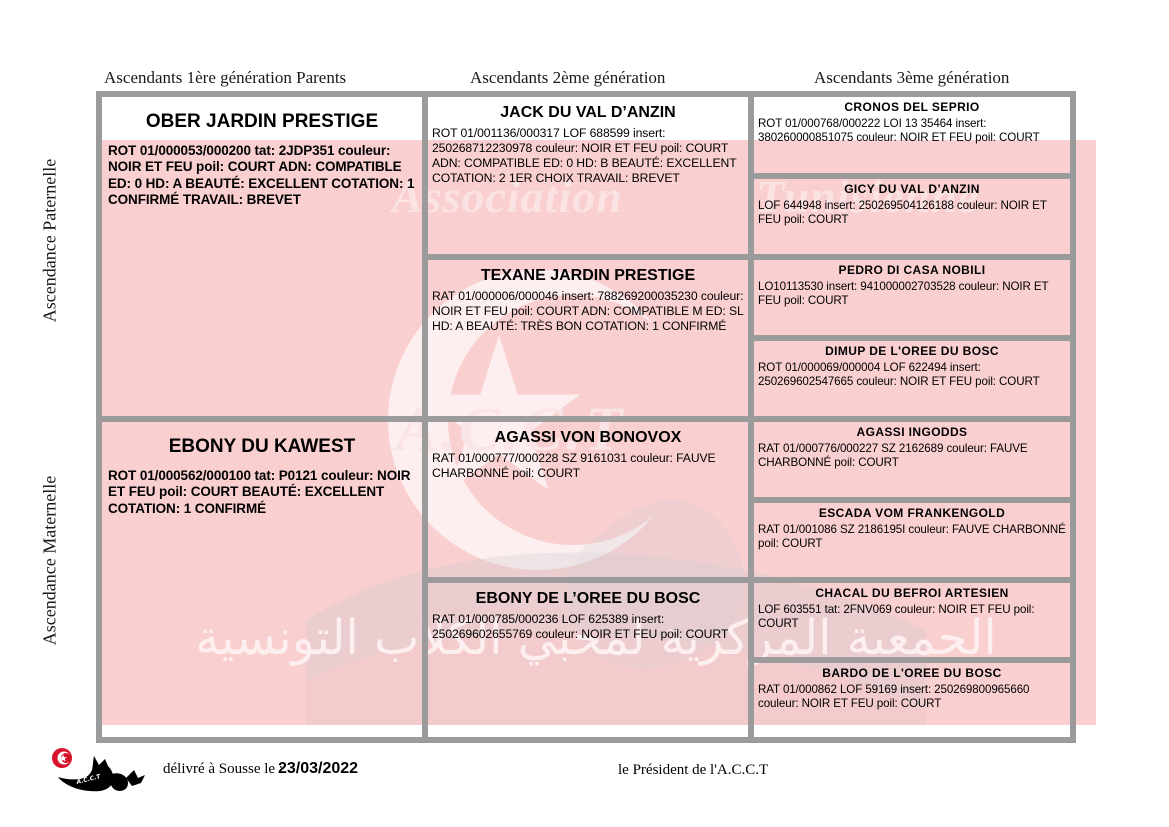  Describe the element at coordinates (318, 768) in the screenshot. I see `delivery-date: 23/03/2022` at that location.